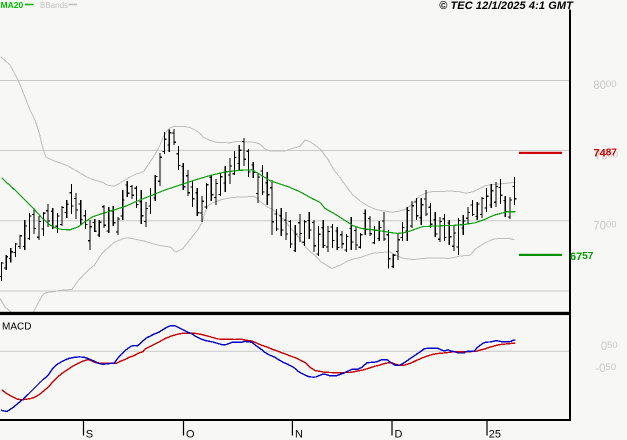 Image resolution: width=627 pixels, height=440 pixels. I want to click on svg-text: S, so click(89, 434).